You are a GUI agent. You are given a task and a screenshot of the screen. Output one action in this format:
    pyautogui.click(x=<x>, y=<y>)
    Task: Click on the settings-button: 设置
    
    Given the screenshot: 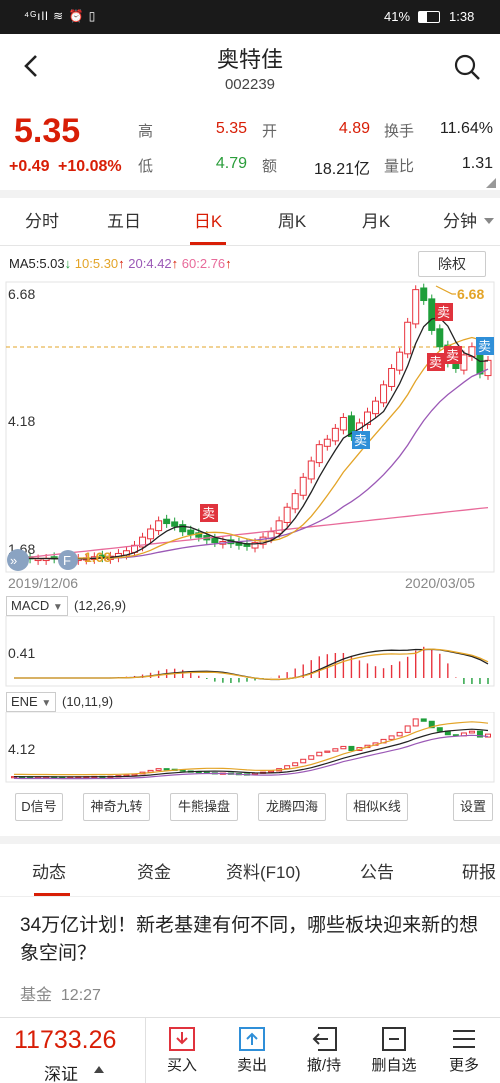 What is the action you would take?
    pyautogui.click(x=473, y=807)
    